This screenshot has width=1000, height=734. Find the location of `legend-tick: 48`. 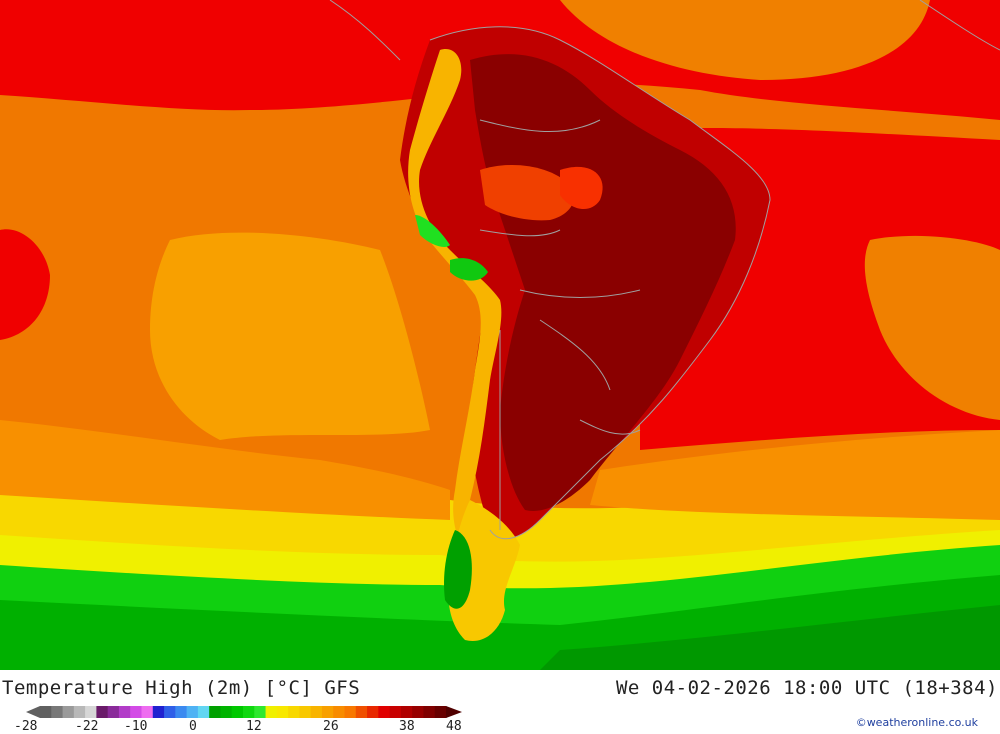

legend-tick: 48 is located at coordinates (454, 726).